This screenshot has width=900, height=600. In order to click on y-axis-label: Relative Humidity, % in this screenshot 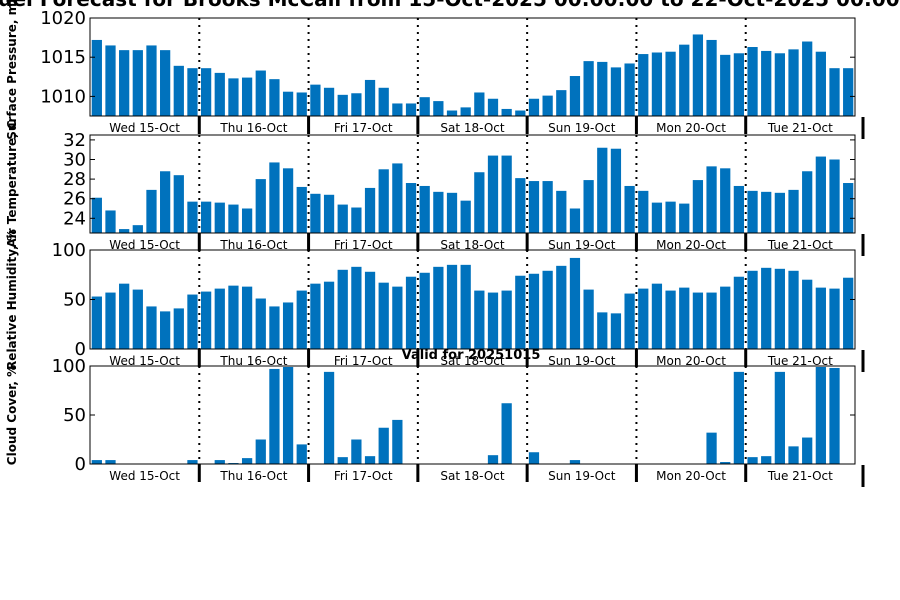, I will do `click(12, 299)`.